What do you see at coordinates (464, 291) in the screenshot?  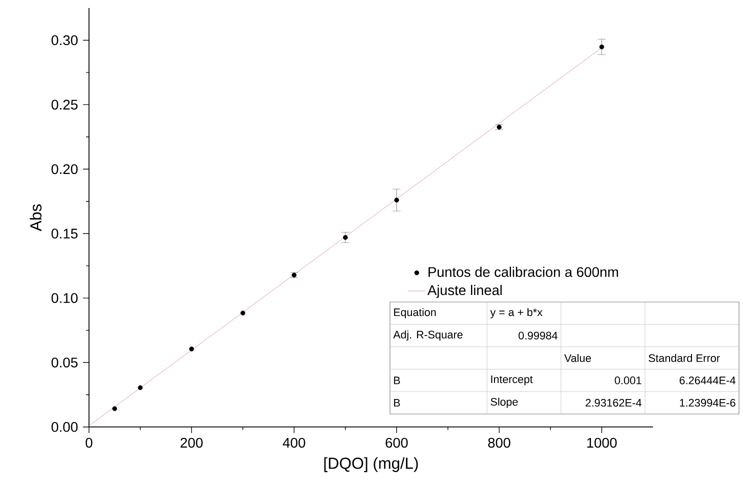 I see `legend-label: Ajuste lineal` at bounding box center [464, 291].